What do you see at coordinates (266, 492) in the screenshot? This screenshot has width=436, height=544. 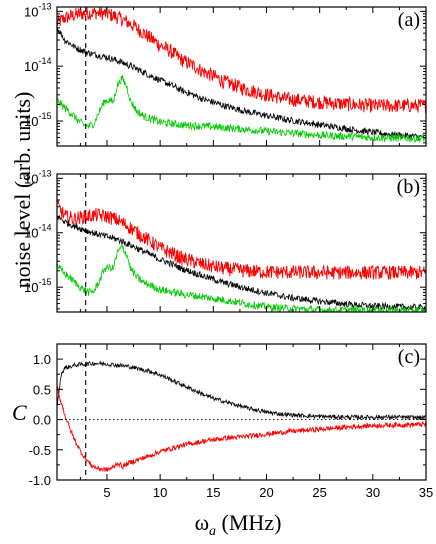 I see `x-tick-label: 20` at bounding box center [266, 492].